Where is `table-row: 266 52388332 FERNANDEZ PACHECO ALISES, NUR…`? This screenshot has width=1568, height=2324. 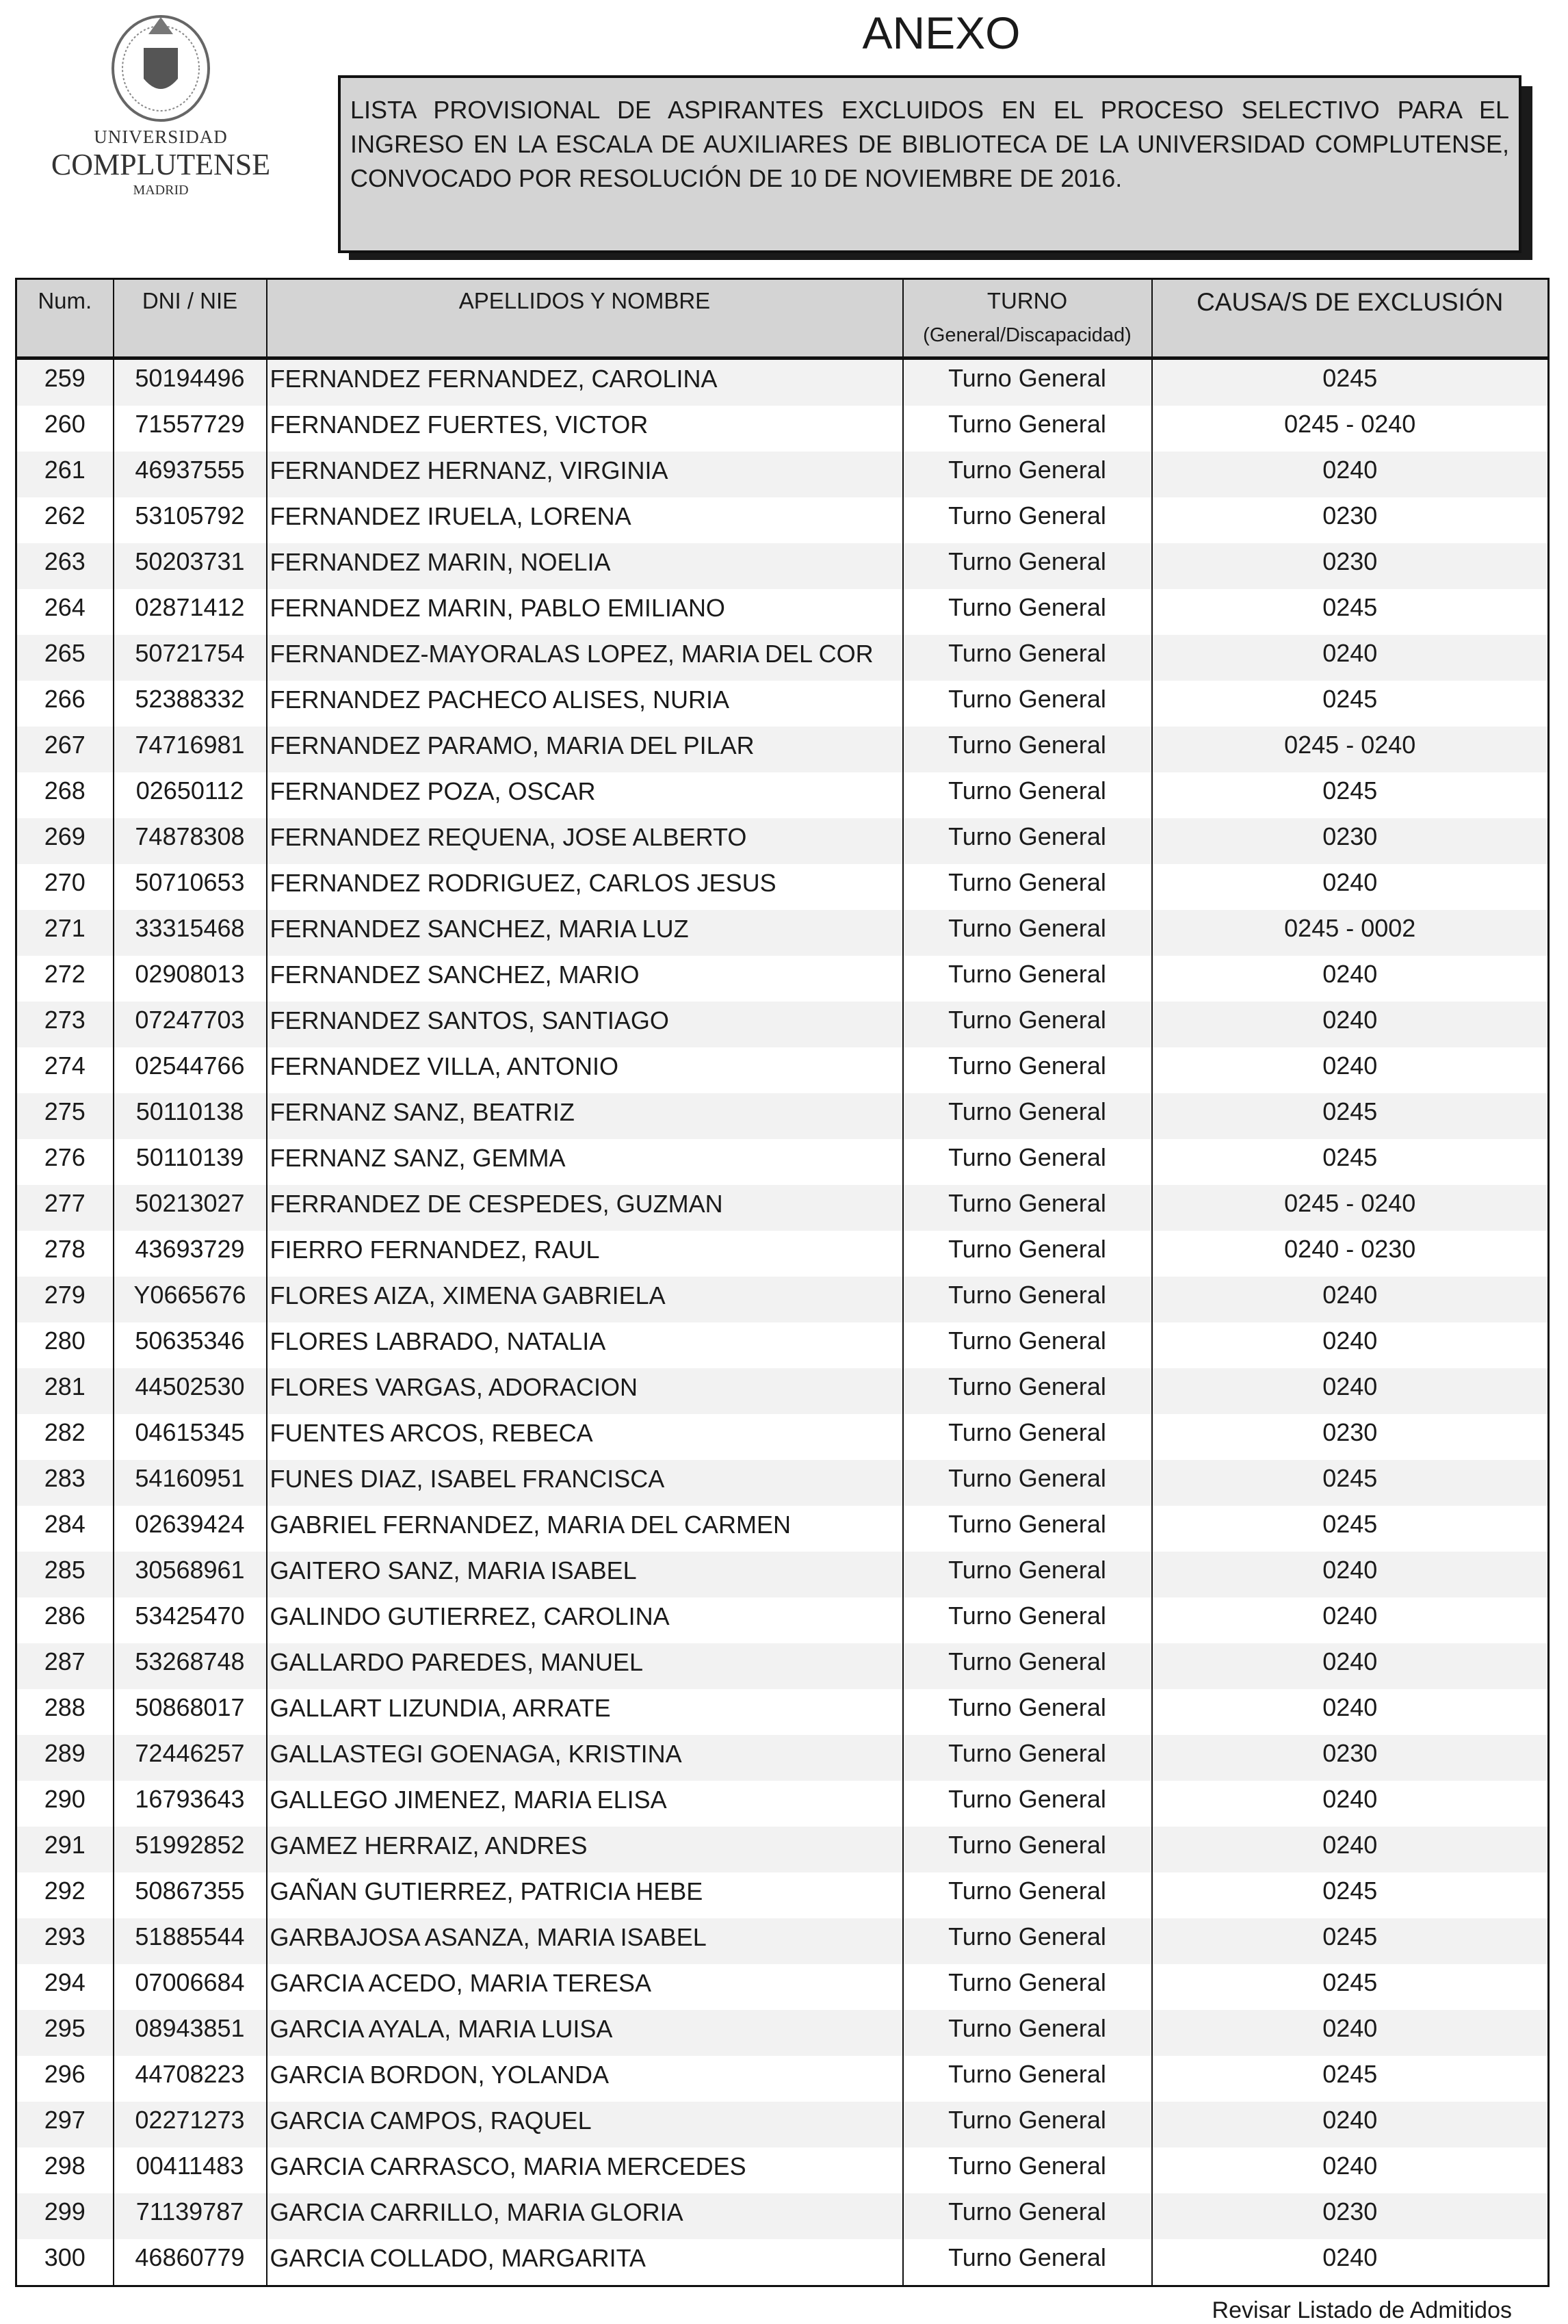
table-row: 266 52388332 FERNANDEZ PACHECO ALISES, NUR… is located at coordinates (782, 704).